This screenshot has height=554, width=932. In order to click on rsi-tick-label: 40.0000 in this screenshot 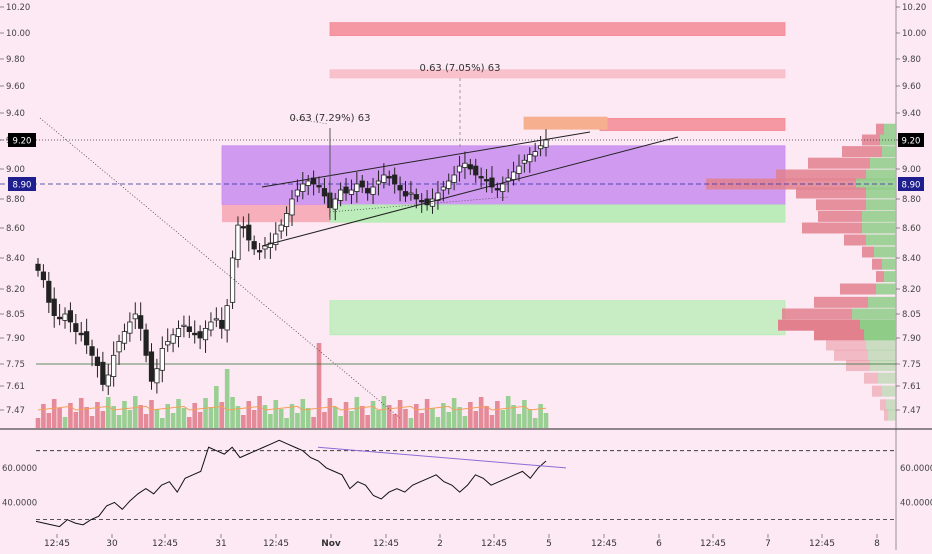, I will do `click(916, 503)`.